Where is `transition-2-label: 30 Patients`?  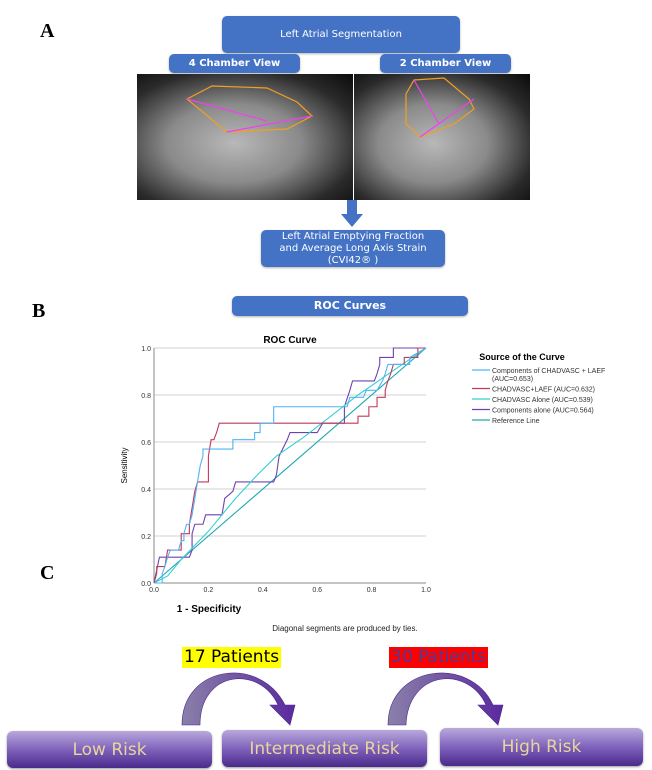
transition-2-label: 30 Patients is located at coordinates (439, 657).